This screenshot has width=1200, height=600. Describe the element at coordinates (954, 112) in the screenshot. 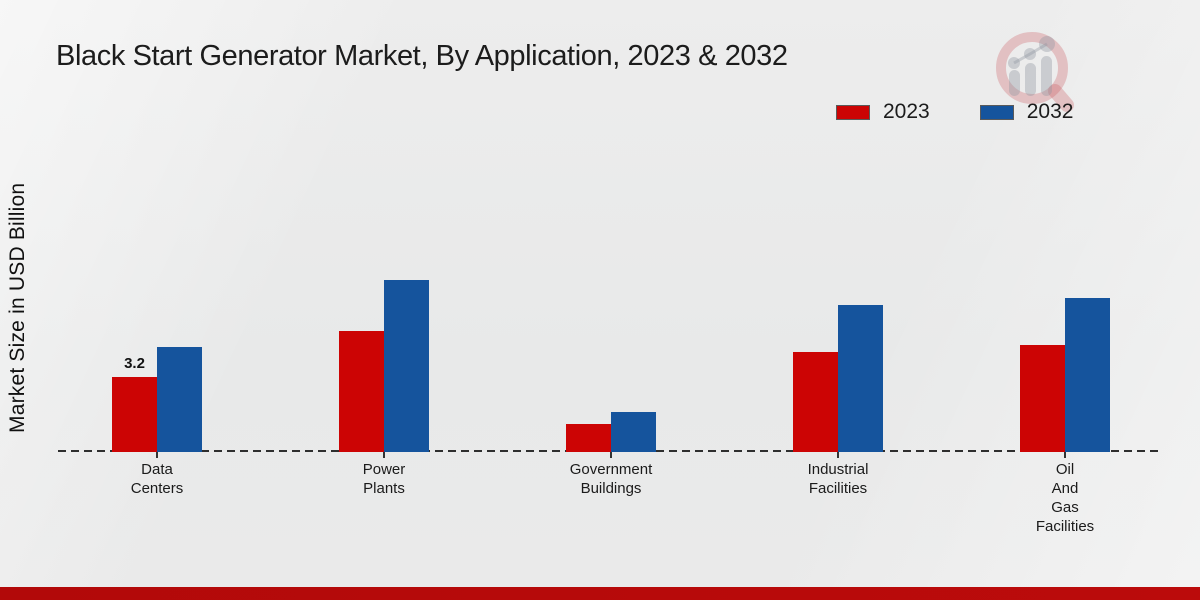

I see `legend: 2023 2032` at that location.